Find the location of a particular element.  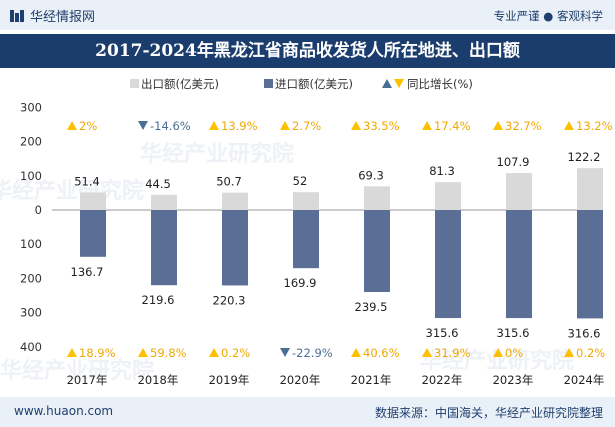

export-value-label: 81.3 is located at coordinates (442, 171).